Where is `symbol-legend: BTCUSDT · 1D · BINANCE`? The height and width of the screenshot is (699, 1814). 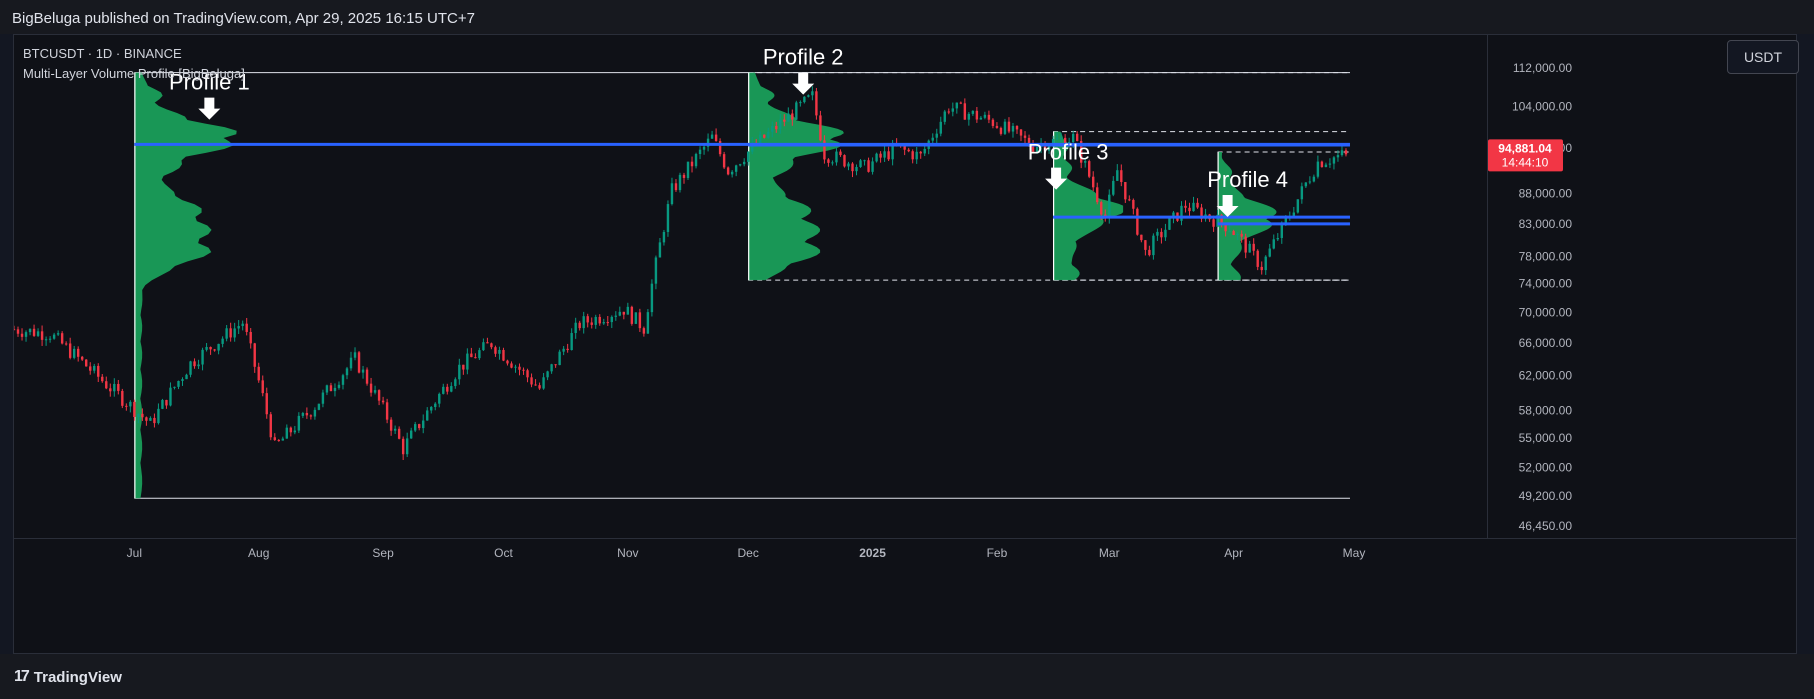 symbol-legend: BTCUSDT · 1D · BINANCE is located at coordinates (102, 53).